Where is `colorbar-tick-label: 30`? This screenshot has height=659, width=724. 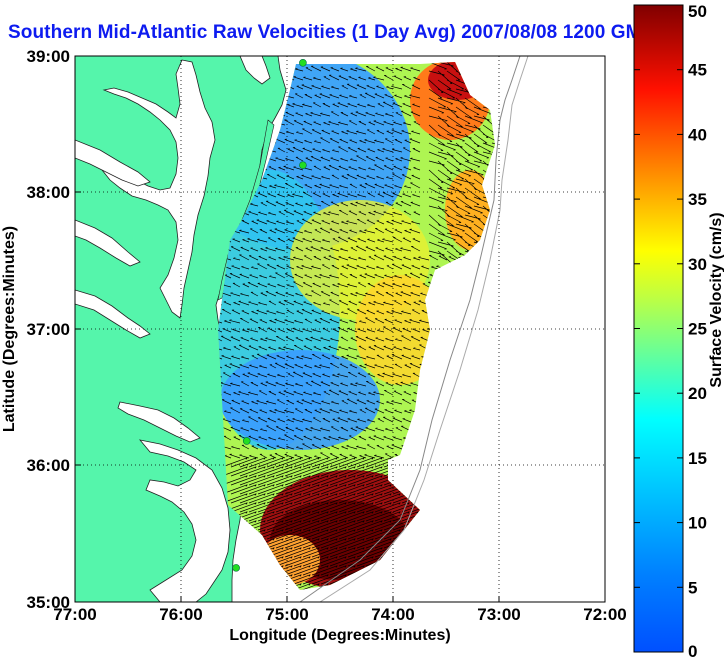
colorbar-tick-label: 30 is located at coordinates (697, 264).